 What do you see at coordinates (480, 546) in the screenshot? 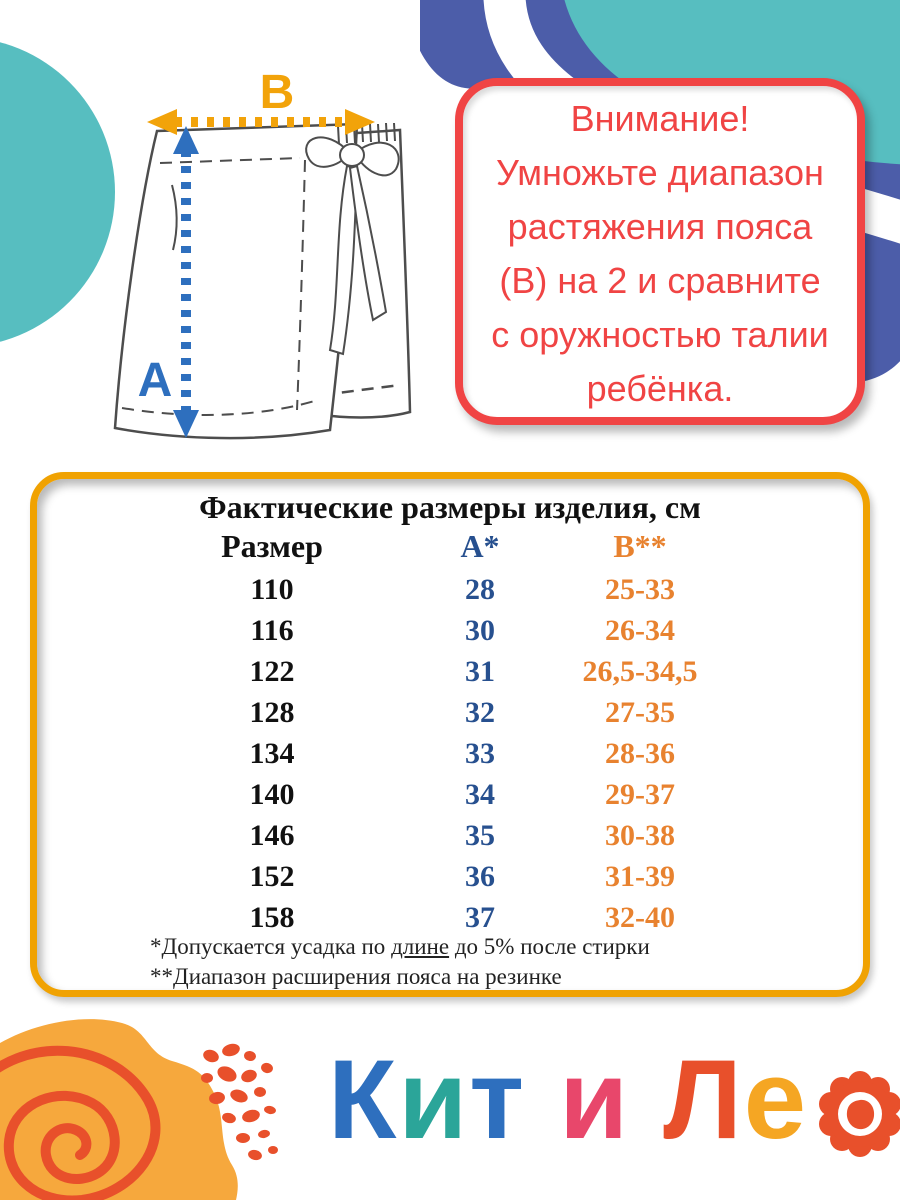
I see `header-a: А*` at bounding box center [480, 546].